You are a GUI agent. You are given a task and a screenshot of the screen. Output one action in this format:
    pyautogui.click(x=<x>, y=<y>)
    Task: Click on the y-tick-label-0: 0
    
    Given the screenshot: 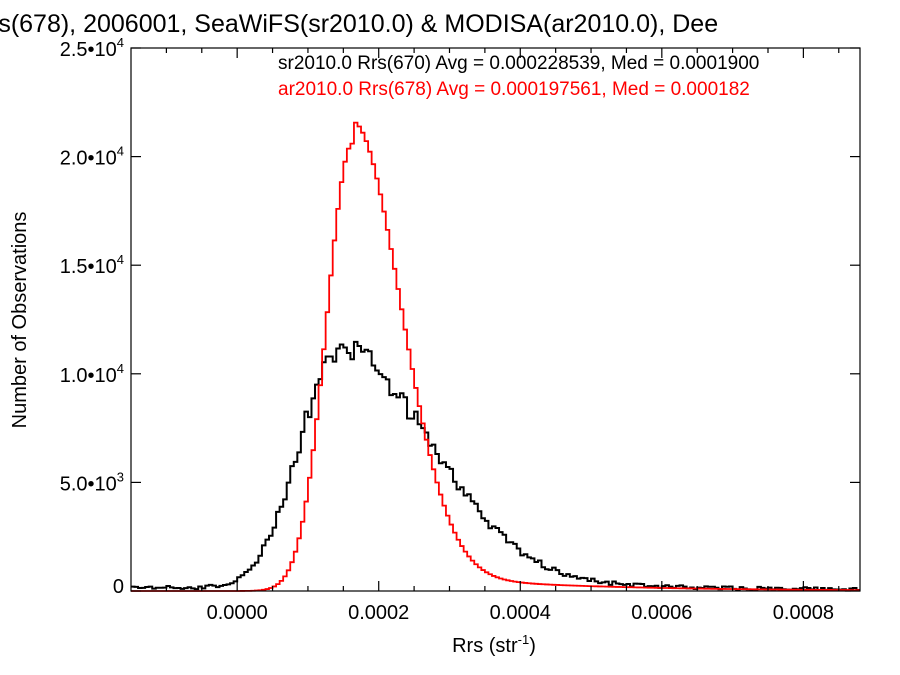 What is the action you would take?
    pyautogui.click(x=118, y=587)
    